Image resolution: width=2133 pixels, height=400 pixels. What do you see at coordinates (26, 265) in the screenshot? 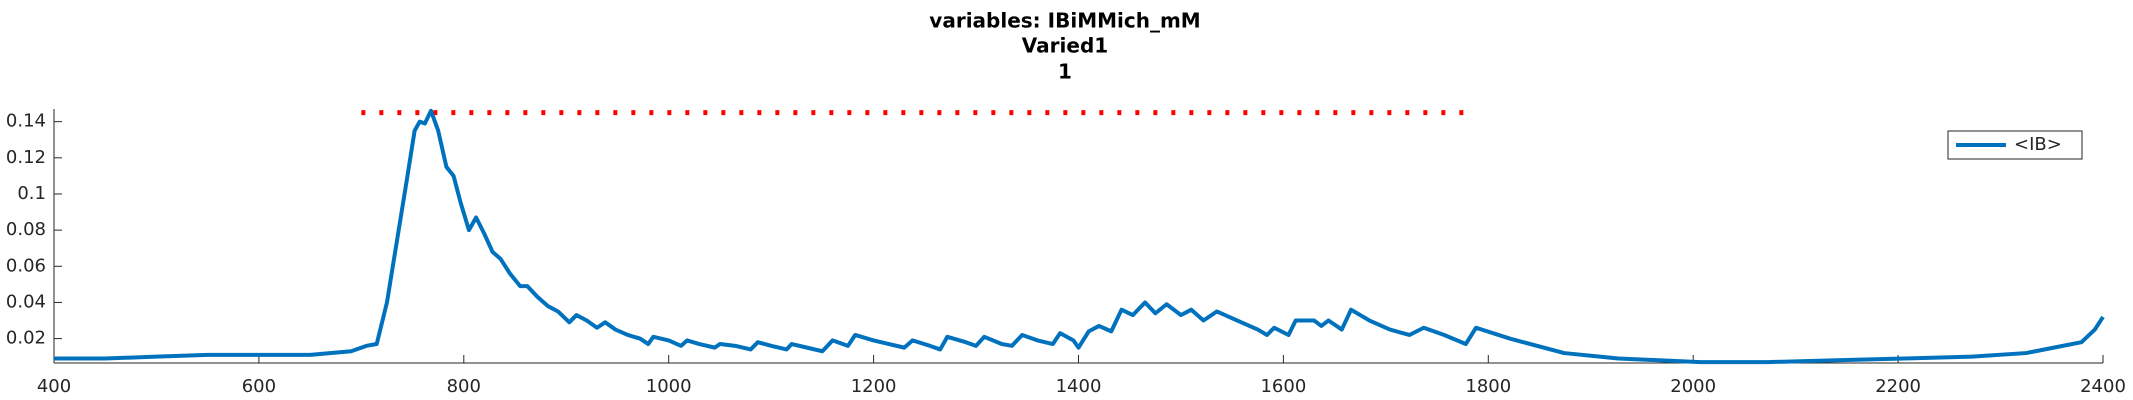
I see `y-tick-label: 0.06` at bounding box center [26, 265].